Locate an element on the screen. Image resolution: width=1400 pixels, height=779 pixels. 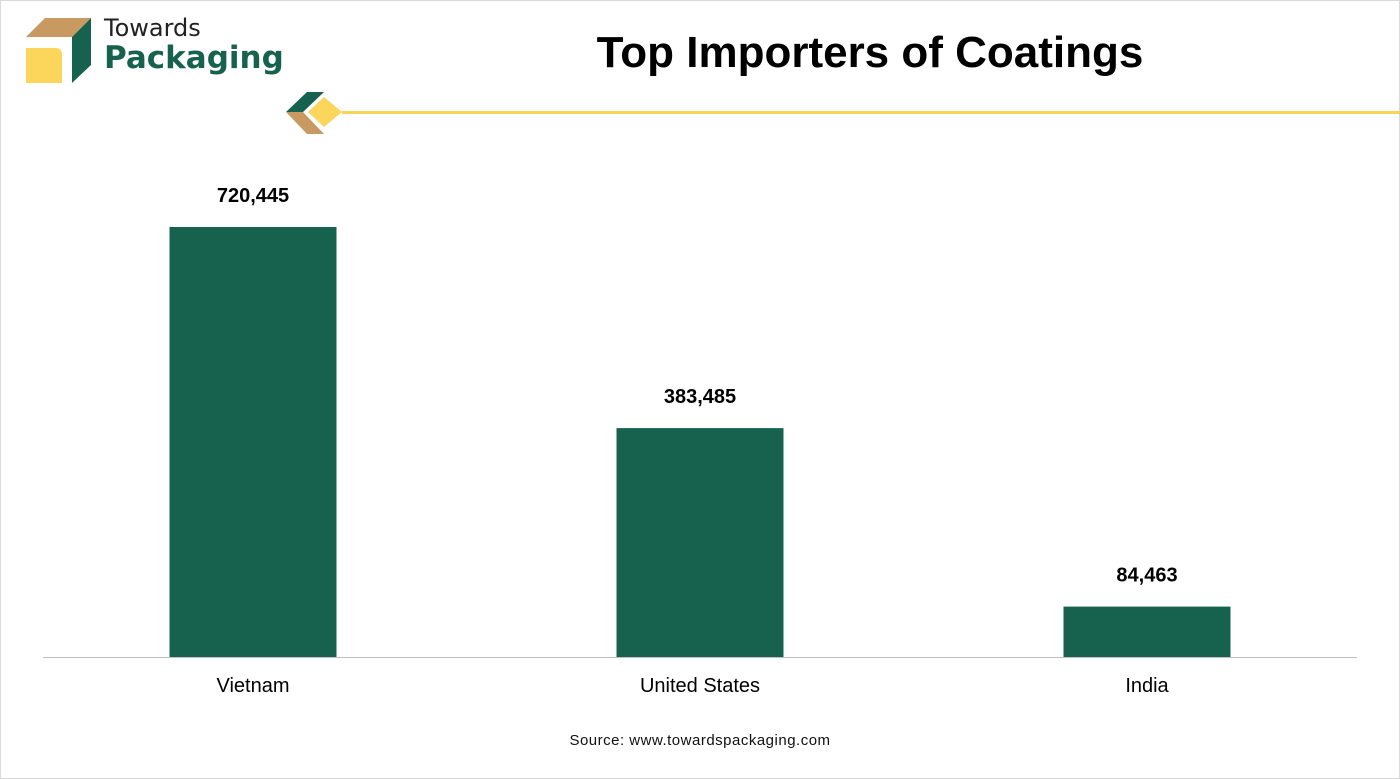
logo-text-towards: Towards is located at coordinates (152, 28).